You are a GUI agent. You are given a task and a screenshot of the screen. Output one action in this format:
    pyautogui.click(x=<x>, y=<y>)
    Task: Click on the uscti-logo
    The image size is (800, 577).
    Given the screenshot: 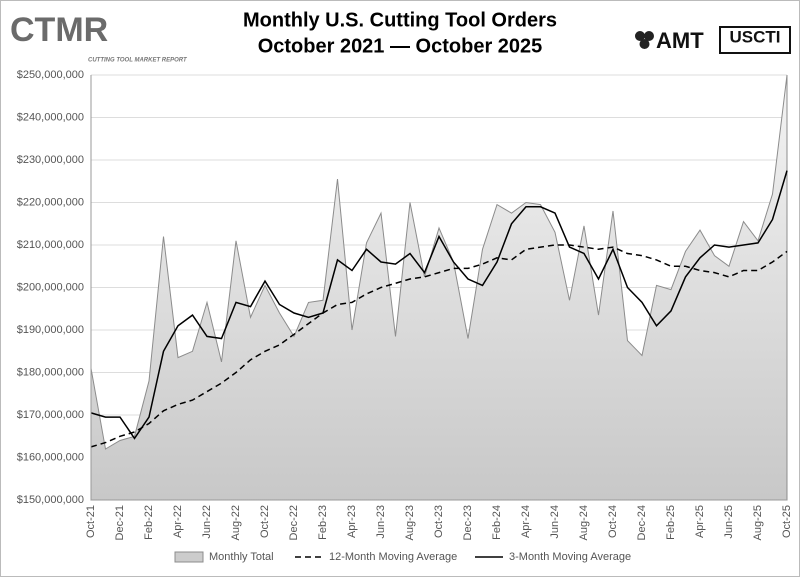 What is the action you would take?
    pyautogui.click(x=755, y=40)
    